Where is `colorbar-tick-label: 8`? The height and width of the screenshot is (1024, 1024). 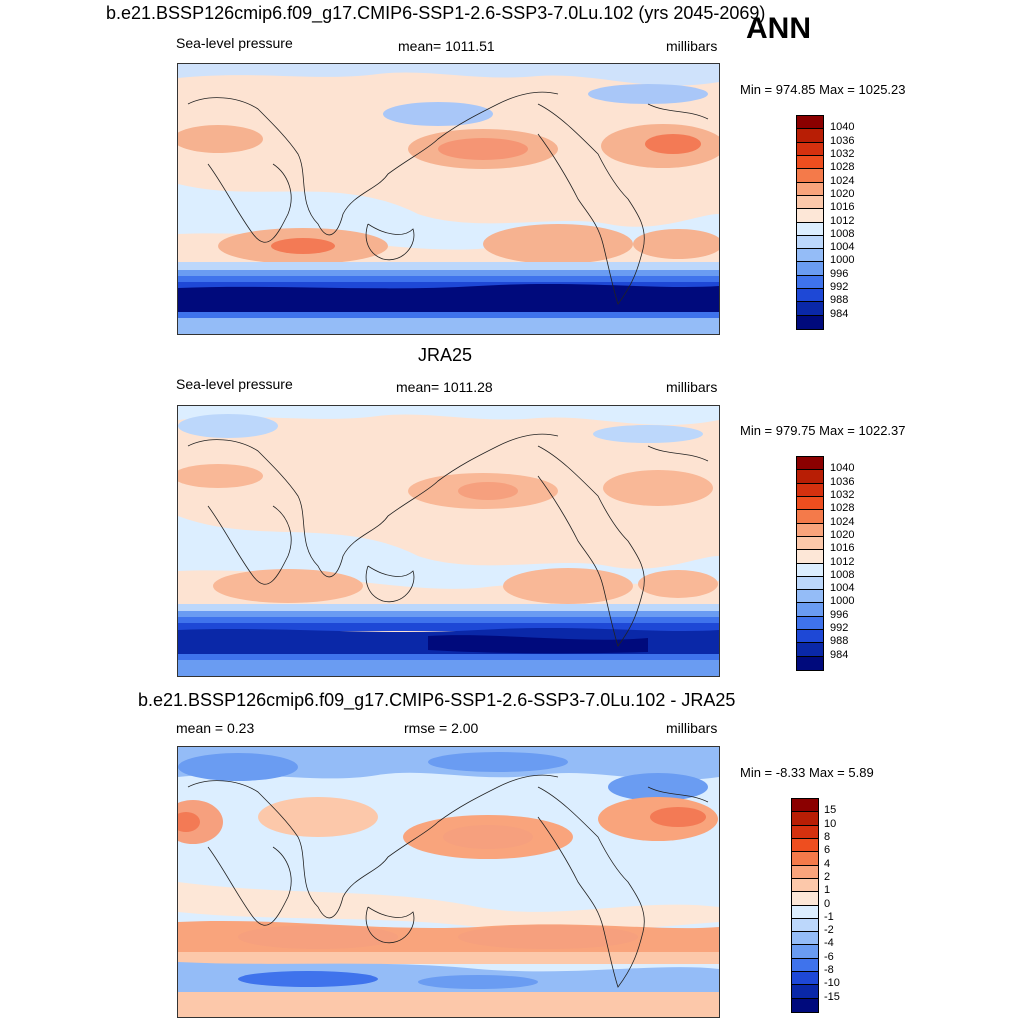
colorbar-tick-label: 8 is located at coordinates (827, 836).